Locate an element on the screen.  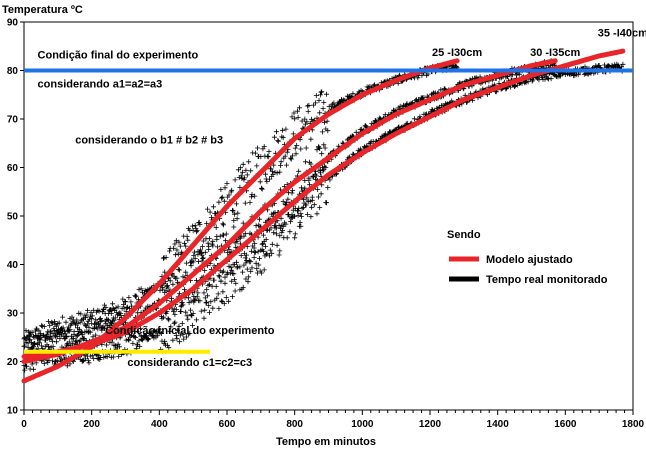
legend-label-observed: Tempo real monitorado is located at coordinates (547, 280).